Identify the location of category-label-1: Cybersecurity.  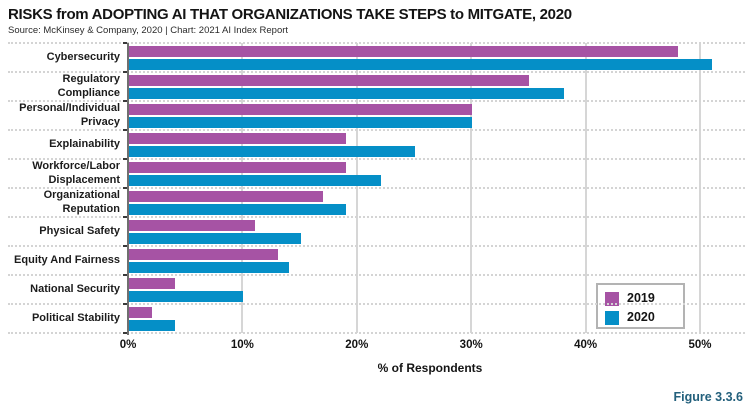
(83, 56).